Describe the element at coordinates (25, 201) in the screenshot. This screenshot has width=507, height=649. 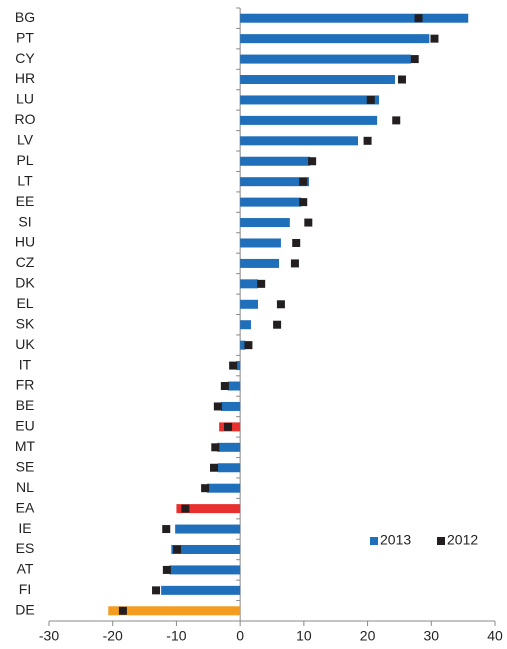
I see `y-tick-label: EE` at that location.